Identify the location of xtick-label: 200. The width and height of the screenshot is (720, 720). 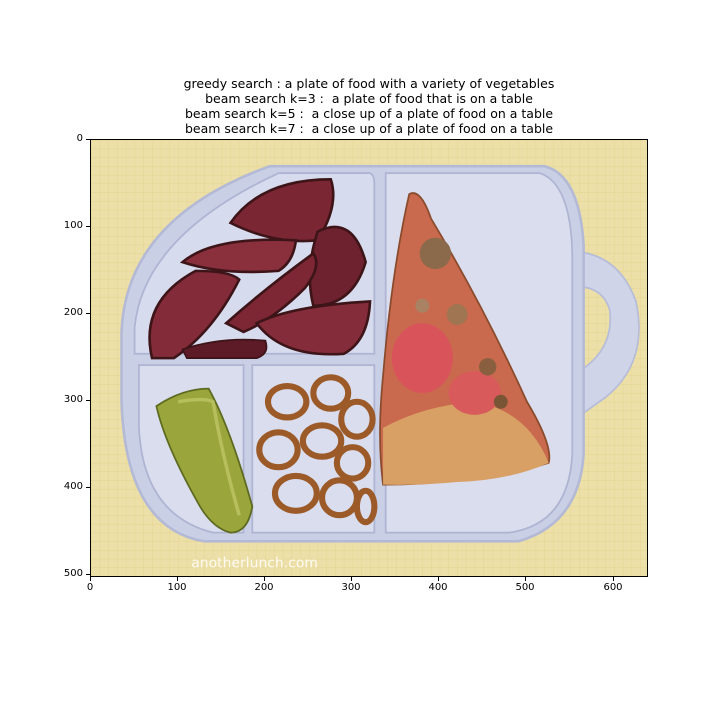
(264, 587).